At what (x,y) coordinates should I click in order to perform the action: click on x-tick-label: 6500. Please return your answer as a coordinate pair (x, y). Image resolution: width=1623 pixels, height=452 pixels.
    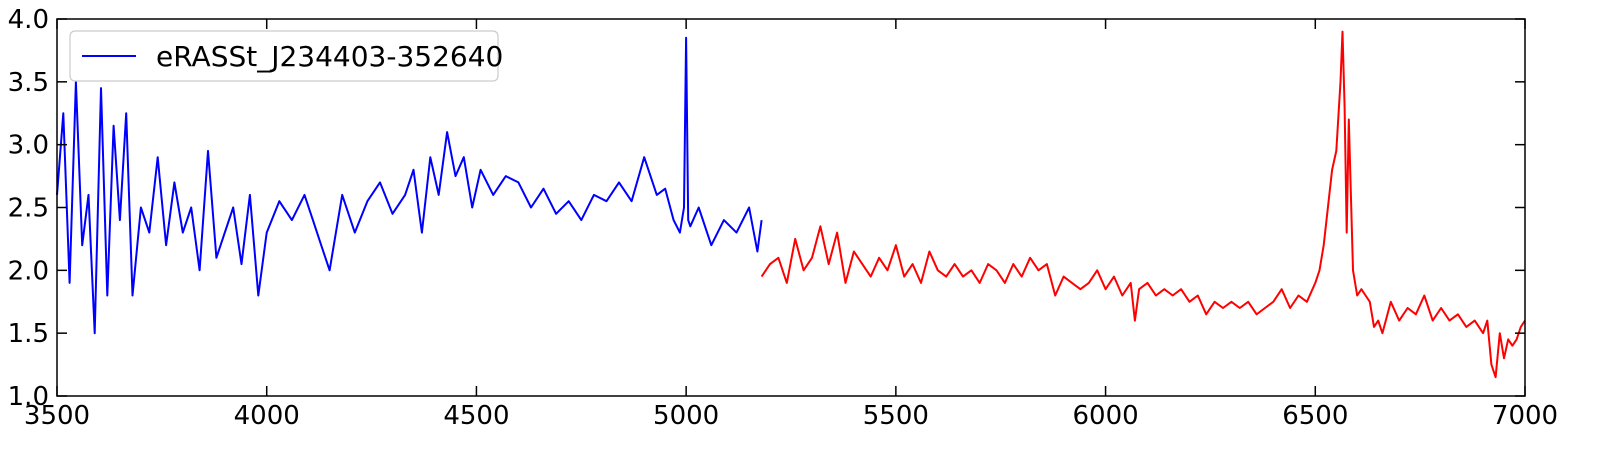
    Looking at the image, I should click on (1315, 416).